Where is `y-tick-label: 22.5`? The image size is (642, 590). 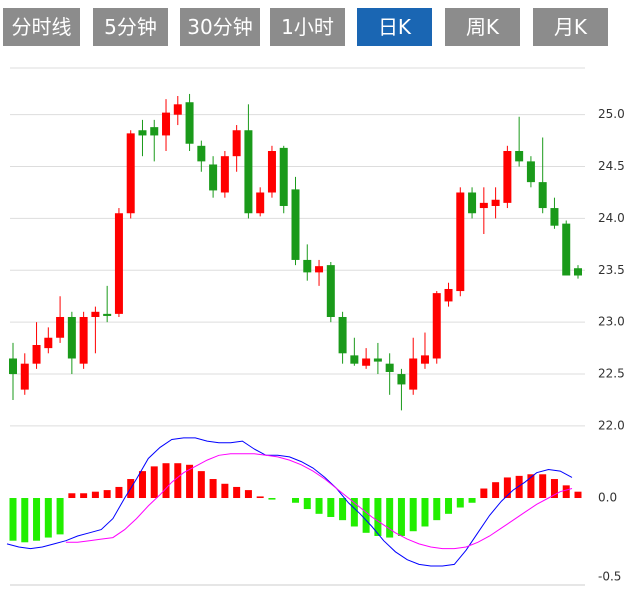 y-tick-label: 22.5 is located at coordinates (611, 374).